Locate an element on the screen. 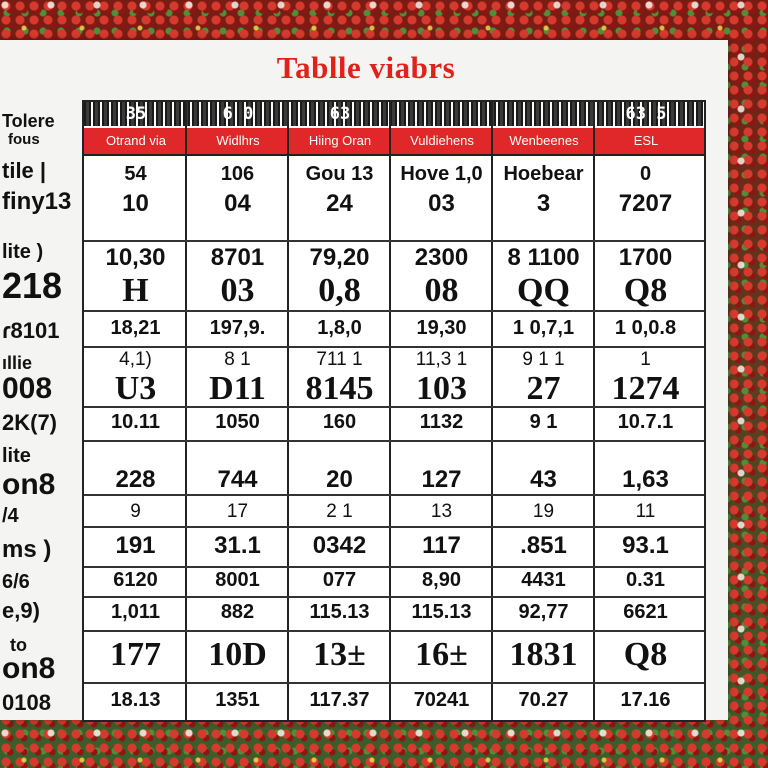  table-cell: 9 is located at coordinates (135, 511).